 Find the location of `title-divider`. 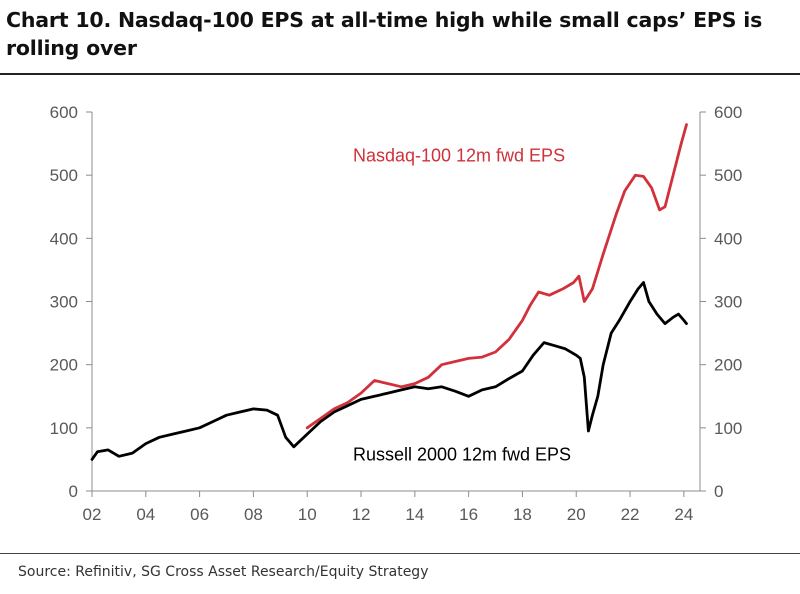

title-divider is located at coordinates (400, 74).